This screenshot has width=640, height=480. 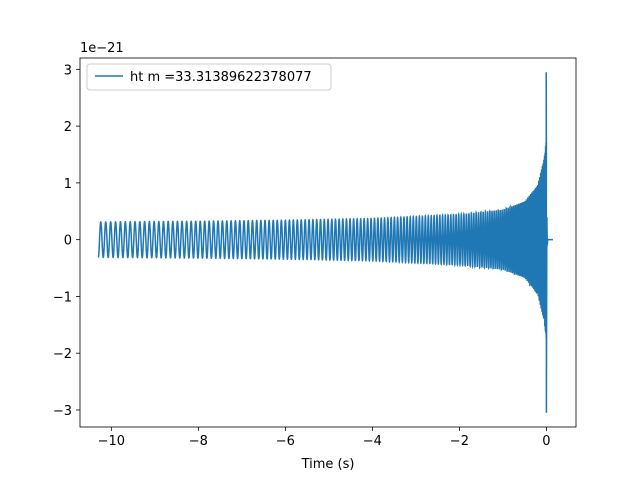 I want to click on x-tick-label: 0, so click(x=546, y=441).